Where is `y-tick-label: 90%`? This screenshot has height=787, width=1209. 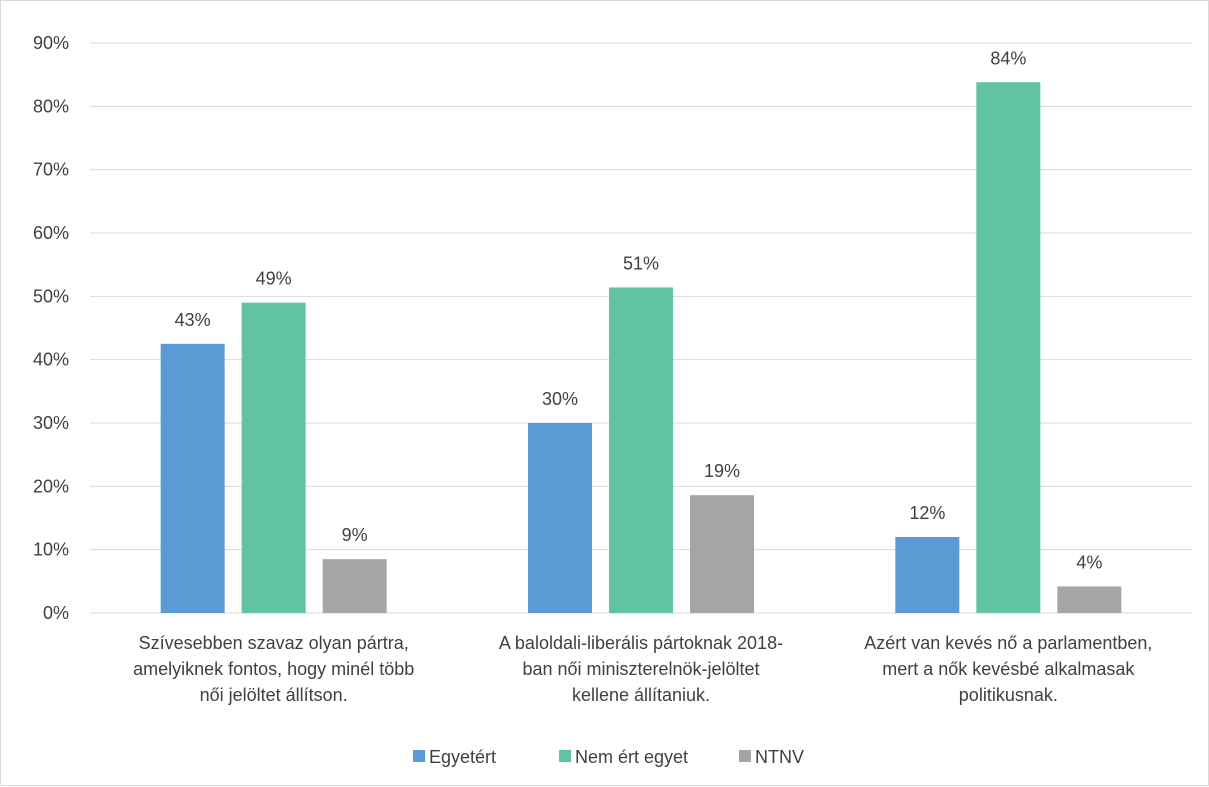 y-tick-label: 90% is located at coordinates (51, 43).